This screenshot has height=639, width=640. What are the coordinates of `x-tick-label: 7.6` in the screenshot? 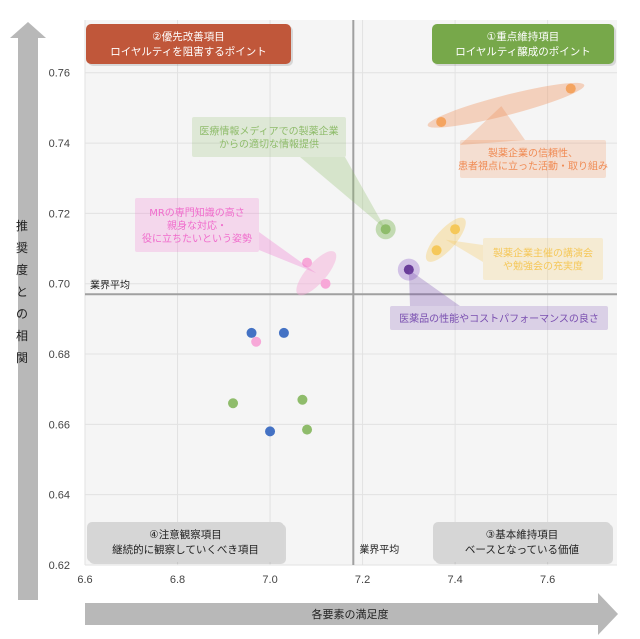 It's located at (547, 580).